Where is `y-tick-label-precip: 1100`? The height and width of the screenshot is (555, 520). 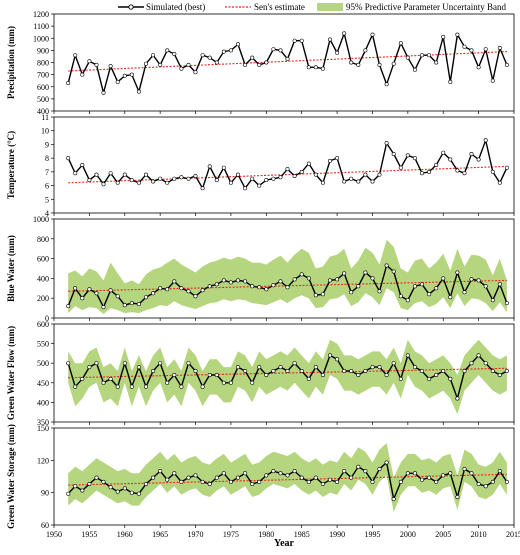 y-tick-label-precip: 1100 is located at coordinates (41, 26).